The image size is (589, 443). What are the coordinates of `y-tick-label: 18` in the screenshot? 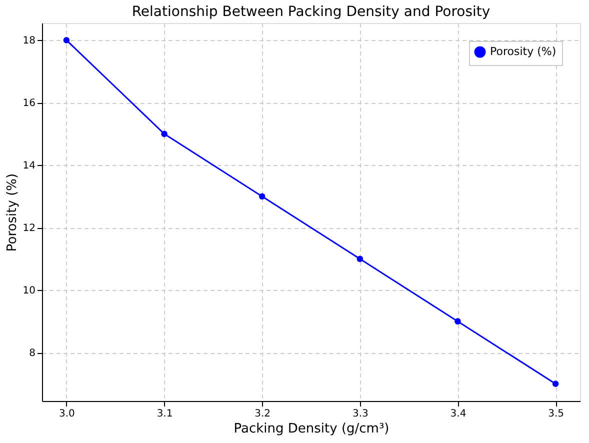 It's located at (29, 41).